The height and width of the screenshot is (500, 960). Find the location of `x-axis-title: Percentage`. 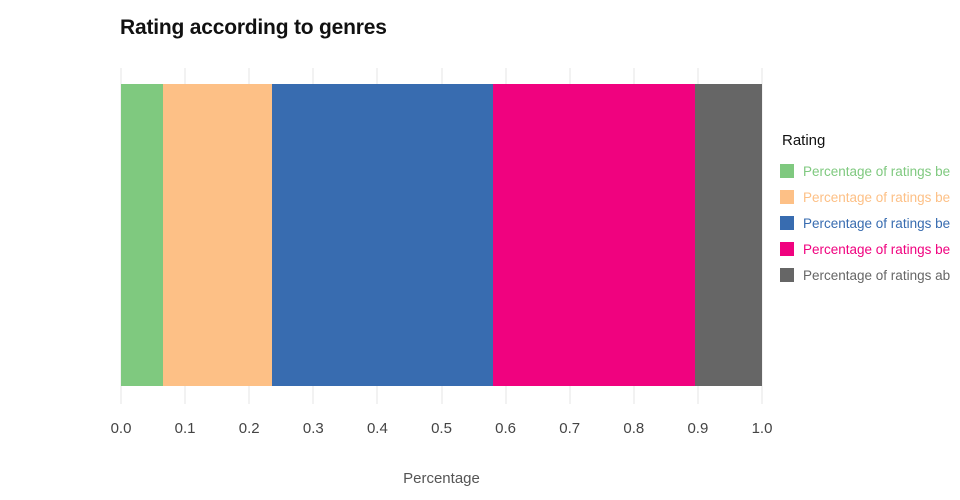

x-axis-title: Percentage is located at coordinates (441, 478).